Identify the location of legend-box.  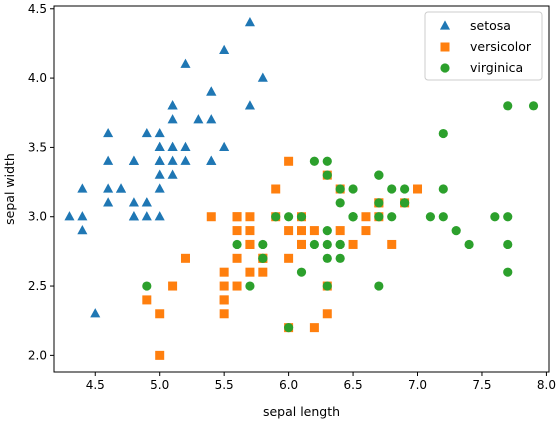
(483, 46).